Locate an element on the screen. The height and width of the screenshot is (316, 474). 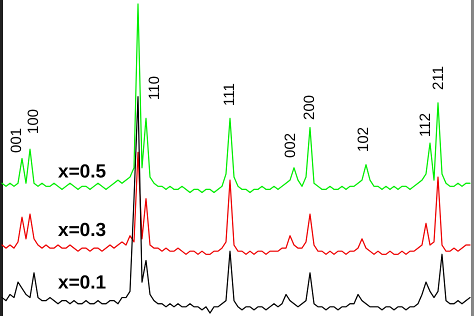
series-label: x=0.3 is located at coordinates (82, 231).